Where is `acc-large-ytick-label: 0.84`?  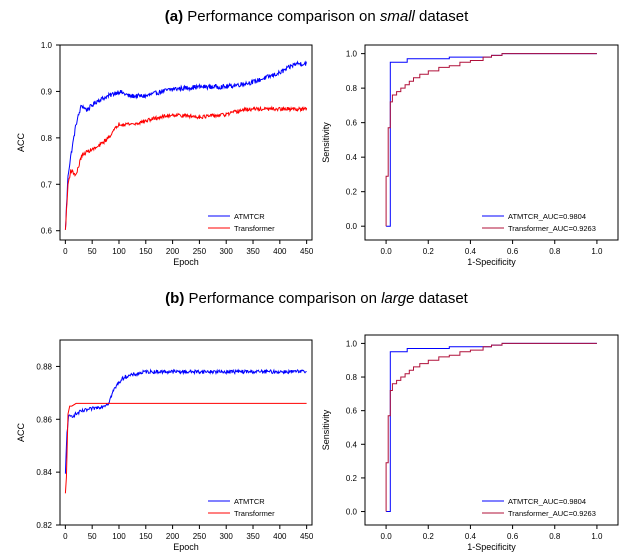 acc-large-ytick-label: 0.84 is located at coordinates (44, 472).